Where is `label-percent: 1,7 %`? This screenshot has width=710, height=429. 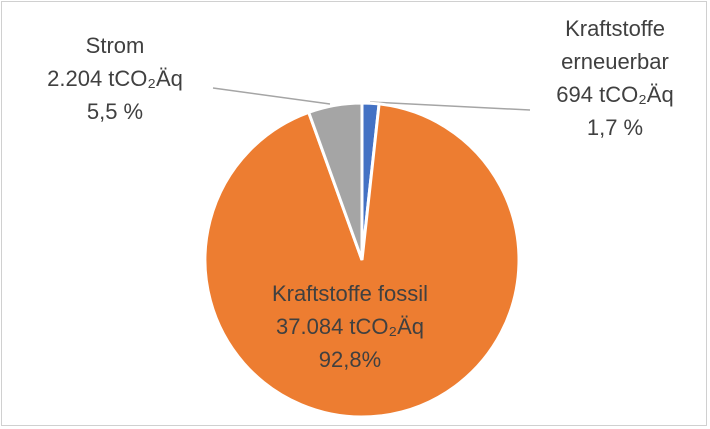
label-percent: 1,7 % is located at coordinates (615, 127).